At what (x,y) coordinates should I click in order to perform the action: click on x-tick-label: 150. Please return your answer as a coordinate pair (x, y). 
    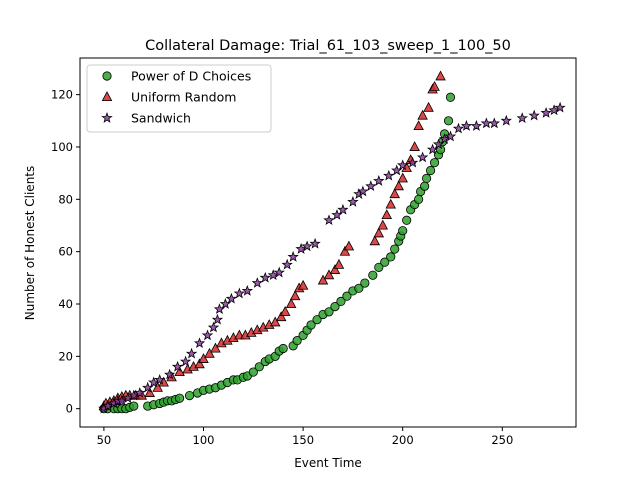
    Looking at the image, I should click on (303, 440).